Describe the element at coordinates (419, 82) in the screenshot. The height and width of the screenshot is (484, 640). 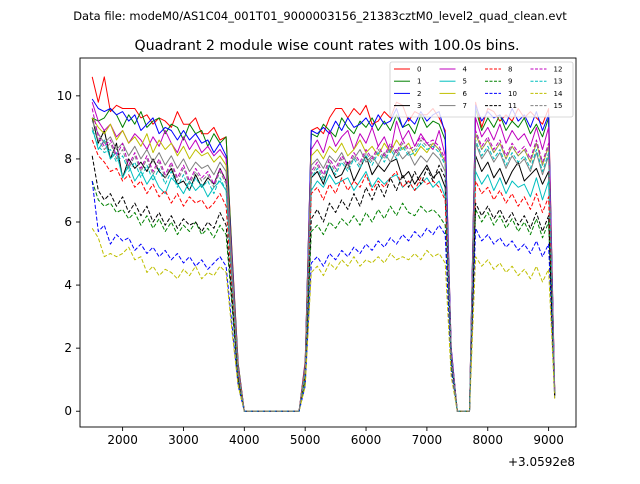
I see `legend-label-1: 1` at that location.